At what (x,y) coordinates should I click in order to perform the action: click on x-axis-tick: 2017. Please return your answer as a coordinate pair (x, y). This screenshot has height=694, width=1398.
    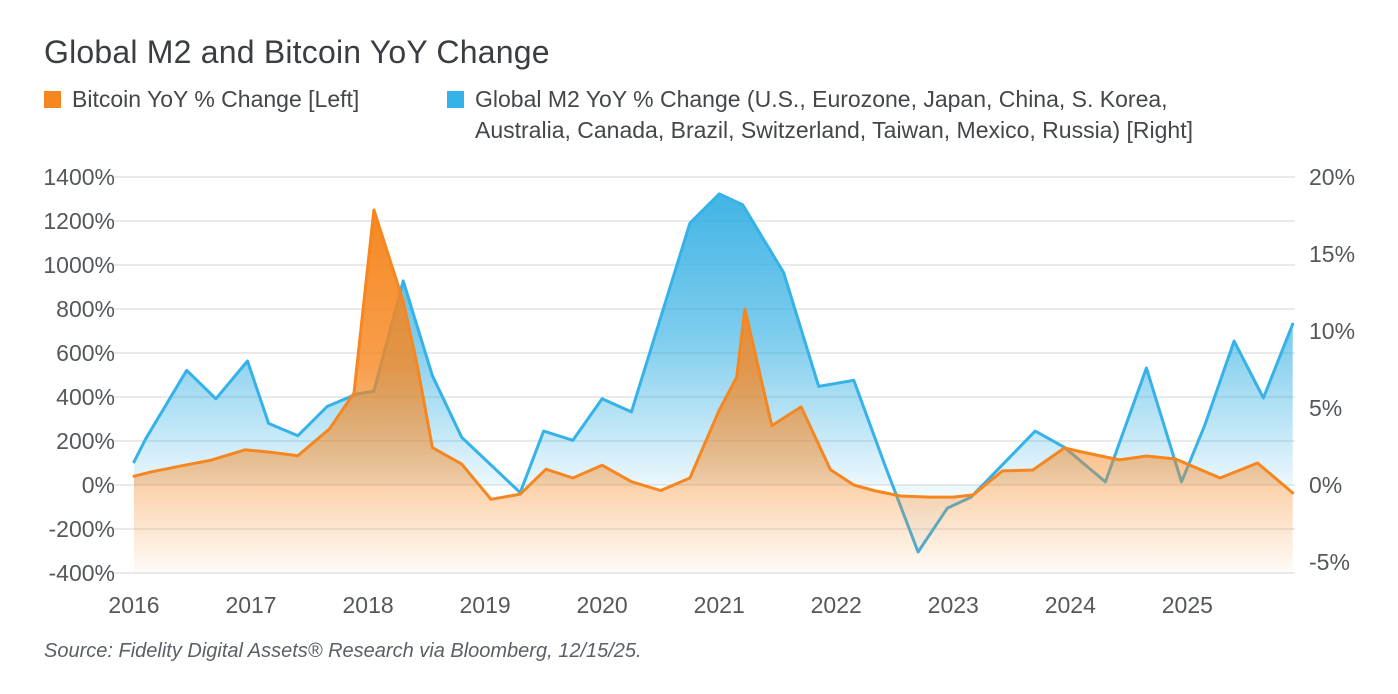
    Looking at the image, I should click on (250, 605).